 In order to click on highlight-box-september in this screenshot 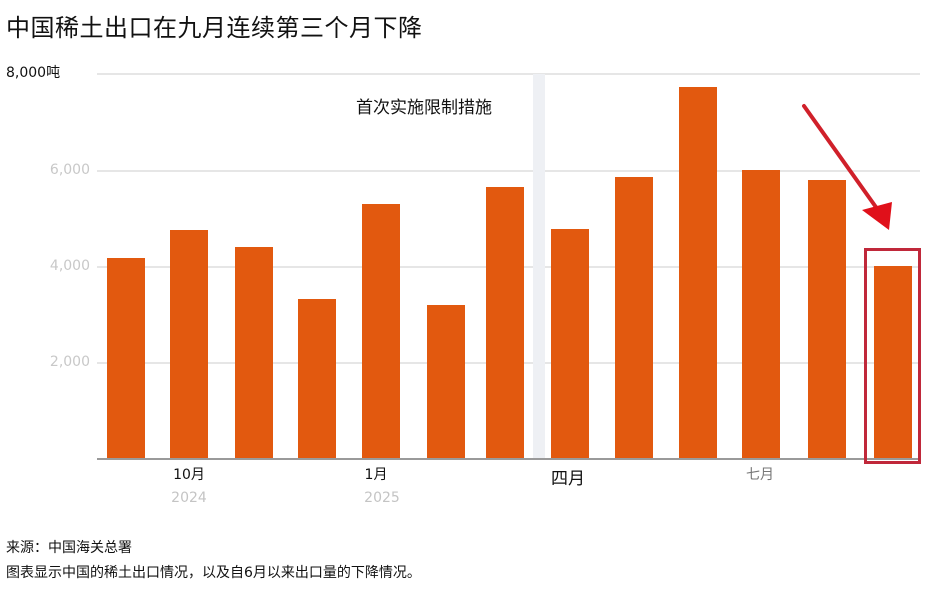, I will do `click(892, 356)`.